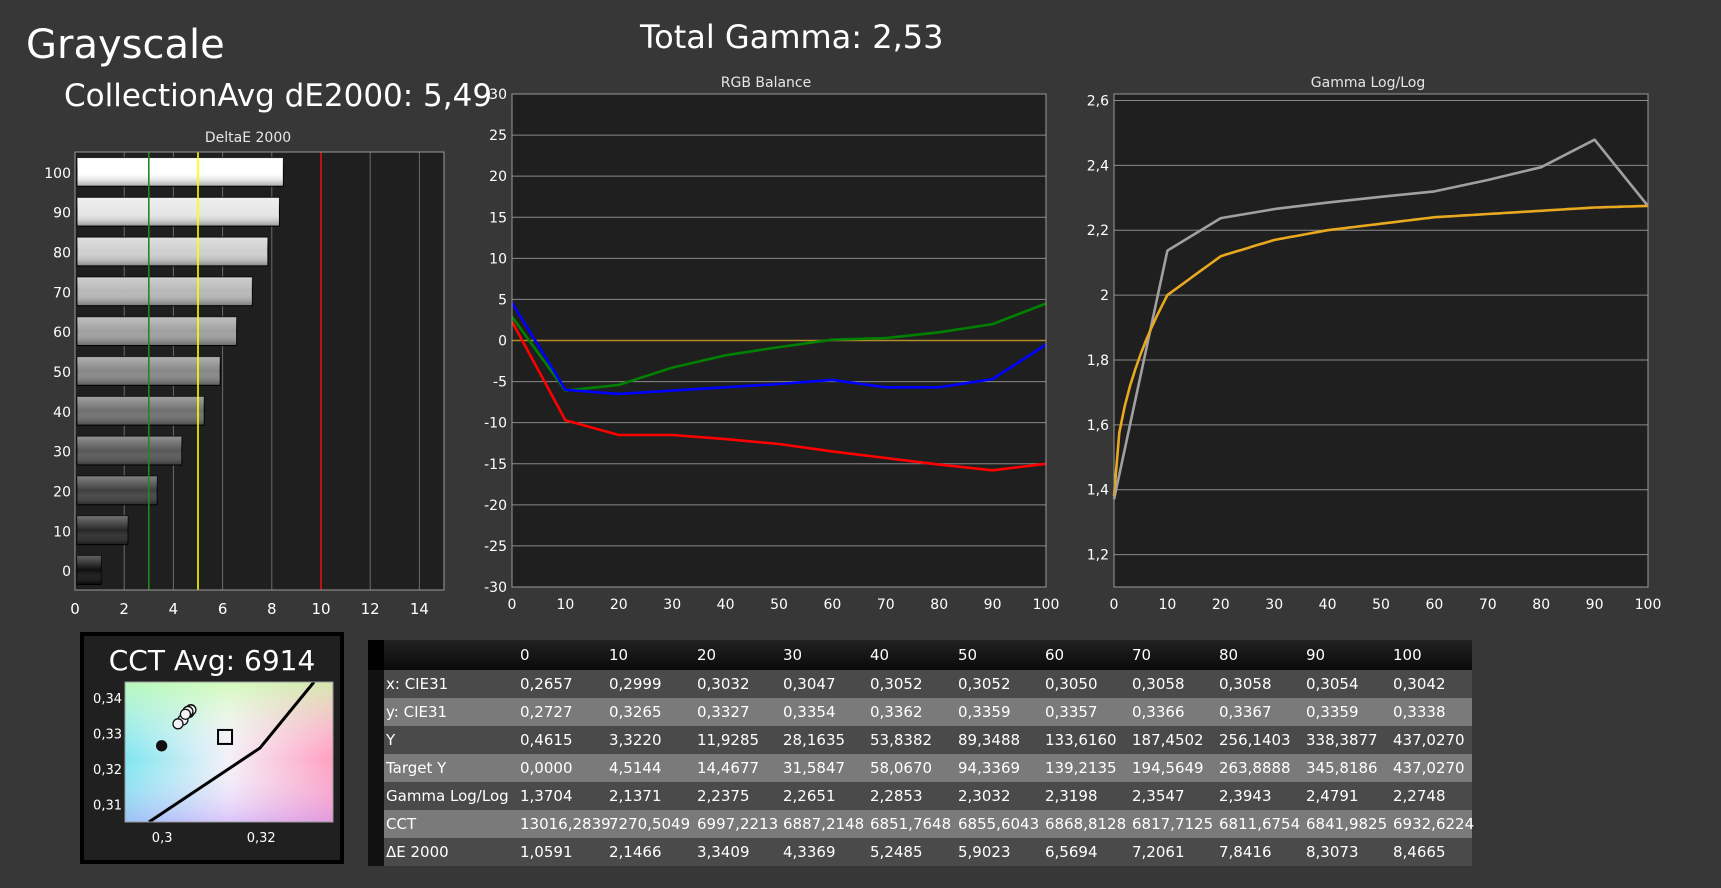 The image size is (1721, 888). Describe the element at coordinates (896, 712) in the screenshot. I see `table-cell: 0,3362` at that location.